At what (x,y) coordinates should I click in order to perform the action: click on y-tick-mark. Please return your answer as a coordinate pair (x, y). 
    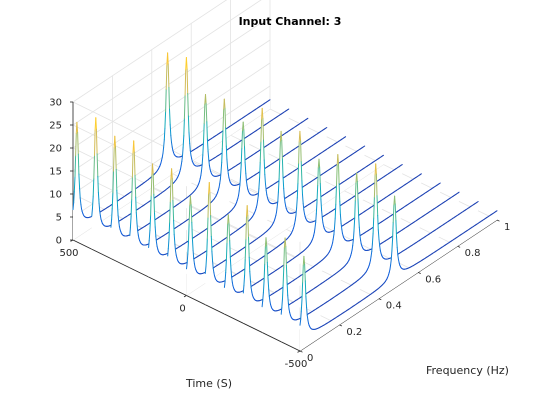
    Looking at the image, I should click on (299, 351).